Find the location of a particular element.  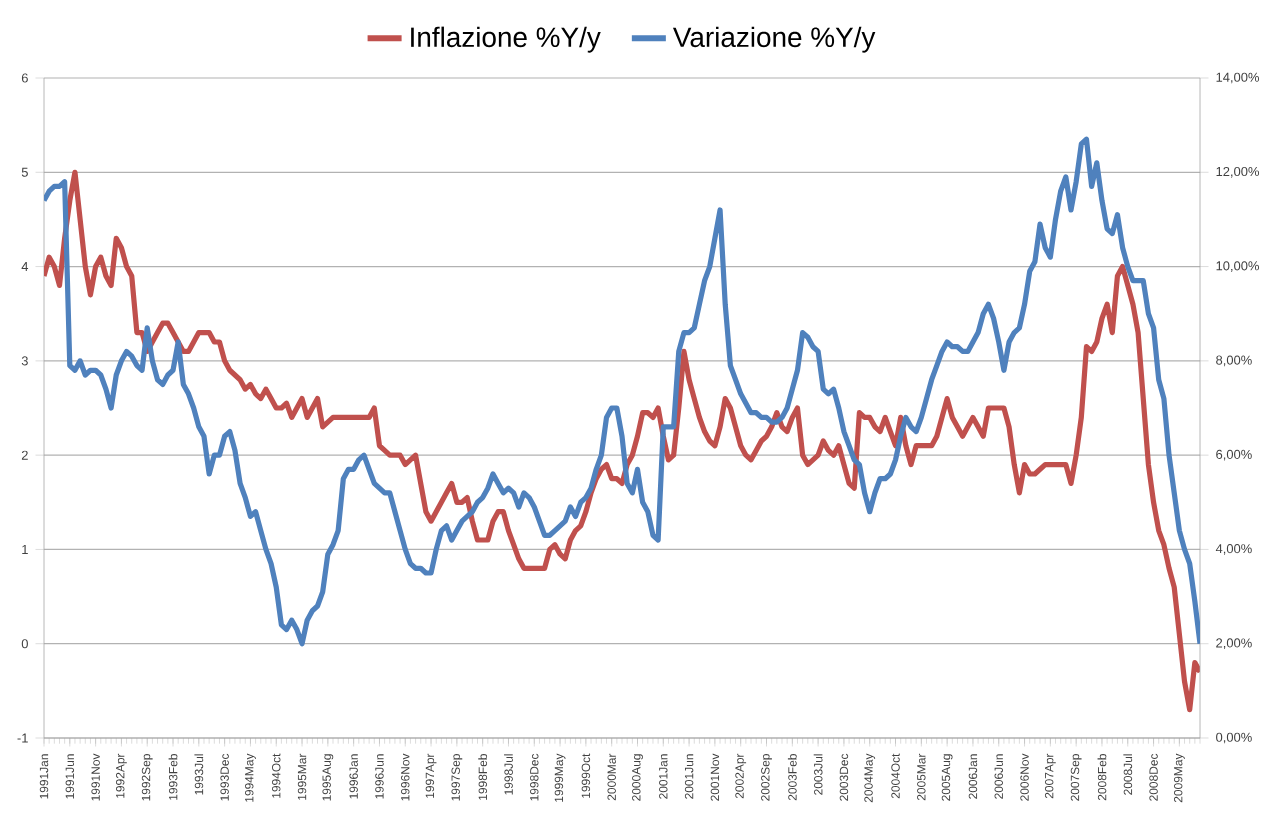

legend-label: Inflazione %Y/y is located at coordinates (506, 39).